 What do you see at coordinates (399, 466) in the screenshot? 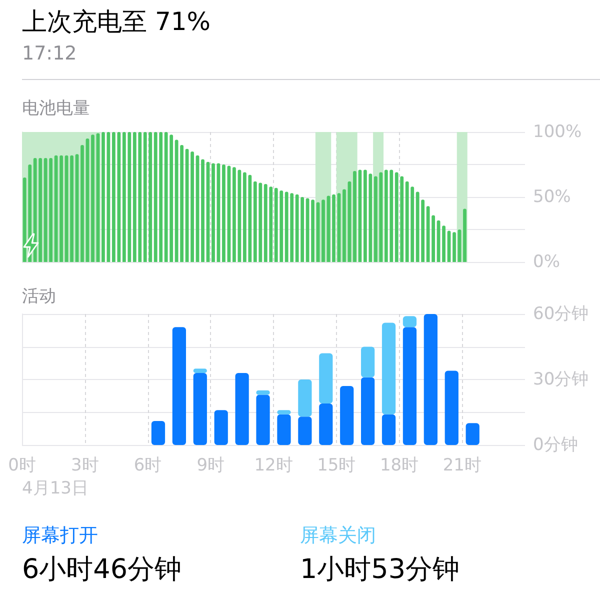
I see `x-tick-label: 18时` at bounding box center [399, 466].